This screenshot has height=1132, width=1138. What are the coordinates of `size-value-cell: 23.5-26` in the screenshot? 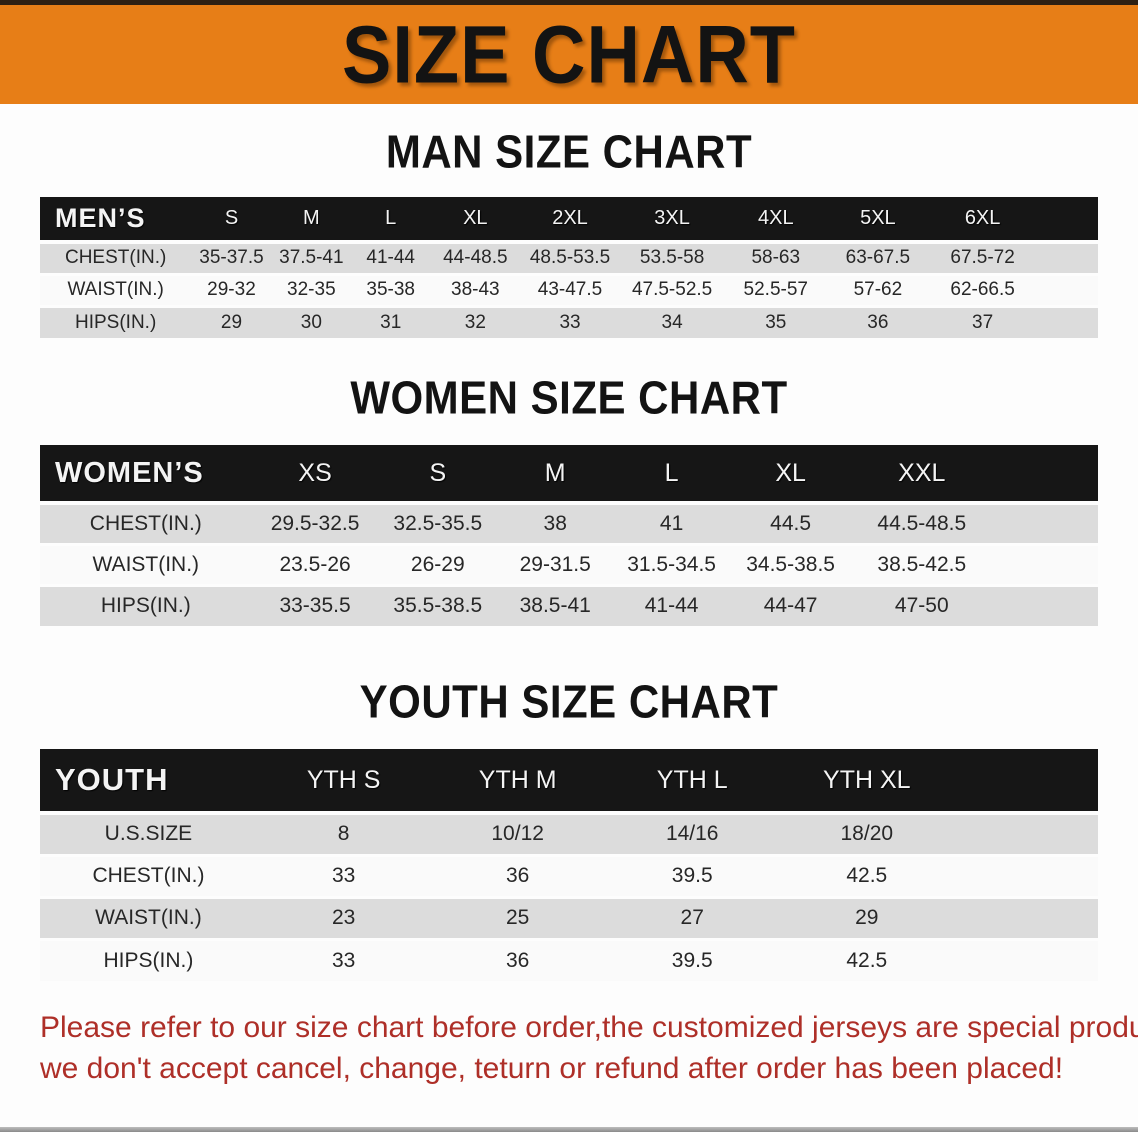 It's located at (315, 563).